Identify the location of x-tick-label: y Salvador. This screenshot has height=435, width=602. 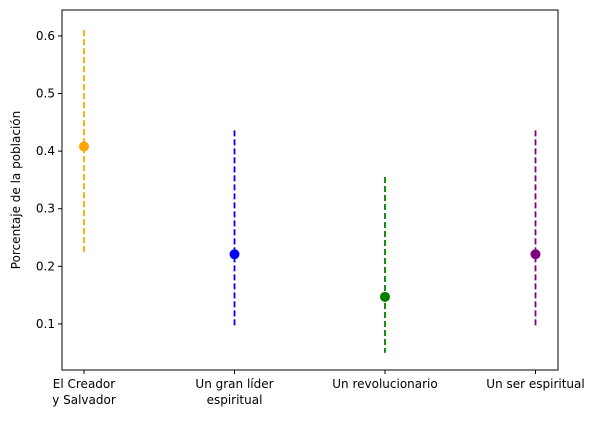
(84, 400).